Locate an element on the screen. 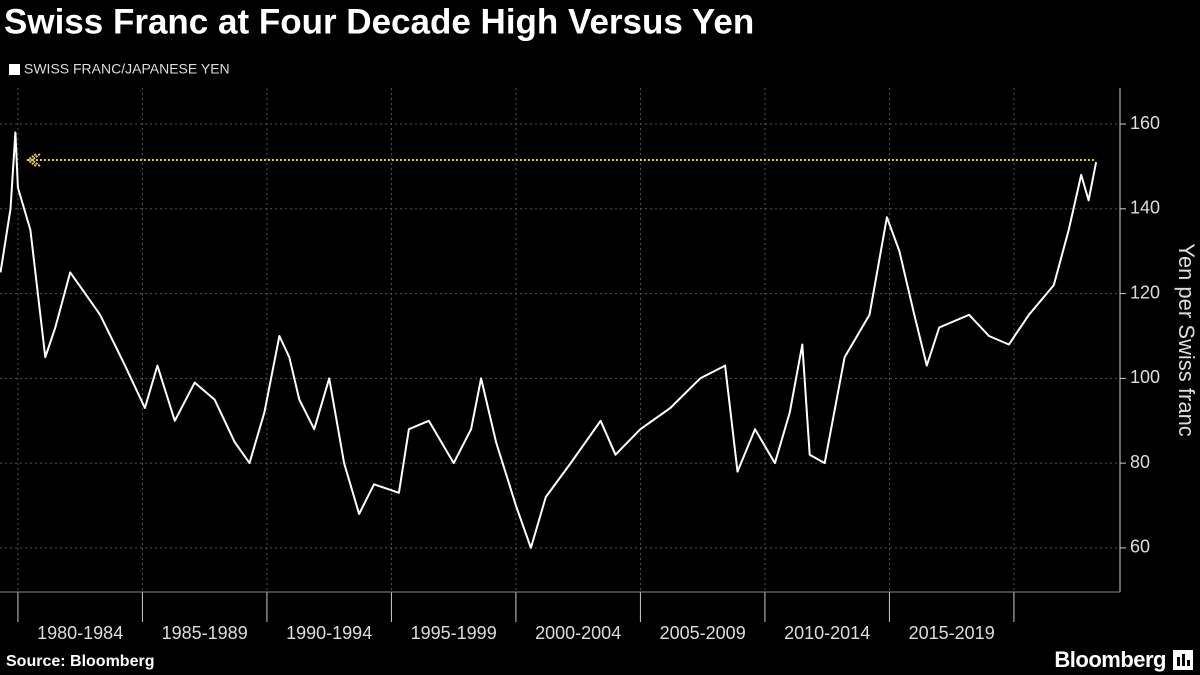 This screenshot has width=1200, height=675. y-tick-label: 100 is located at coordinates (1145, 377).